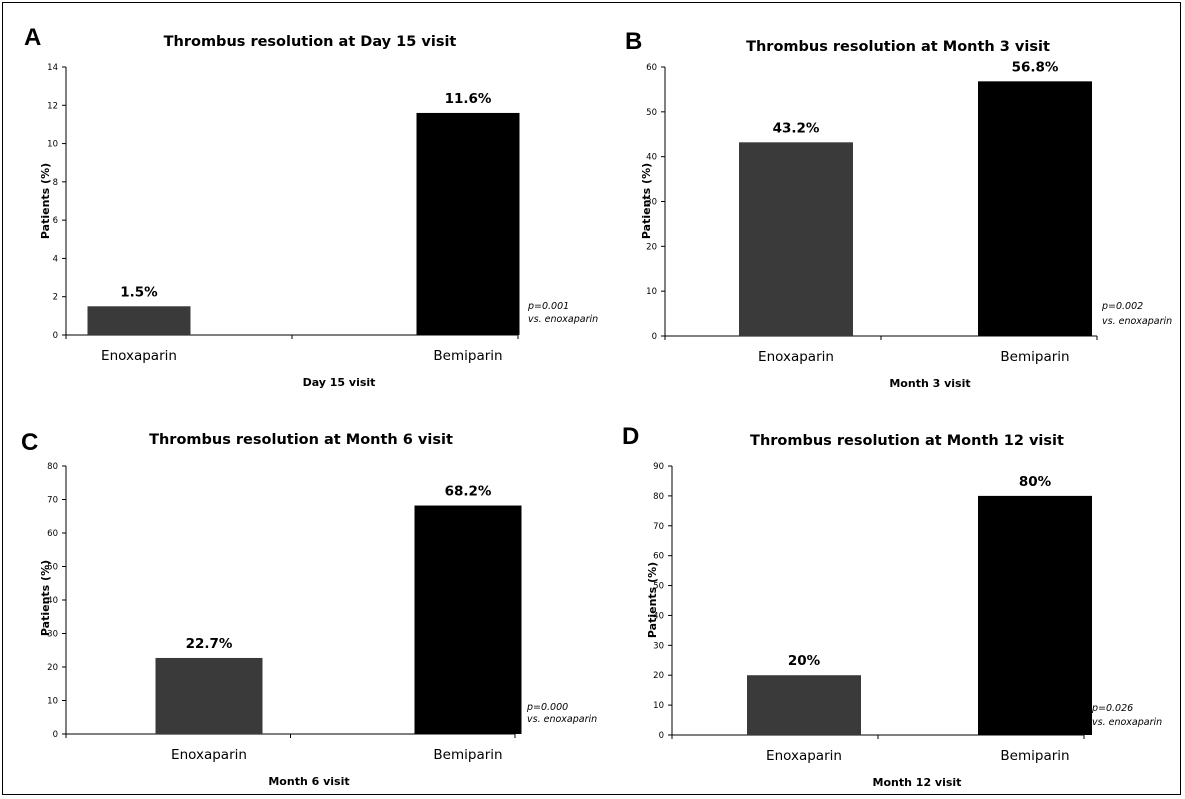 The image size is (1185, 799). What do you see at coordinates (907, 441) in the screenshot?
I see `chart-title: Thrombus resolution at Month 12 visit` at bounding box center [907, 441].